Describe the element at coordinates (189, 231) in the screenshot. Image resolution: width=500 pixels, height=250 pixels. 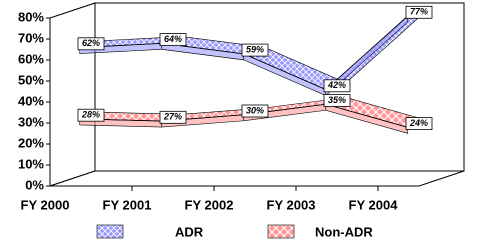
I see `legend-label: ADR` at that location.